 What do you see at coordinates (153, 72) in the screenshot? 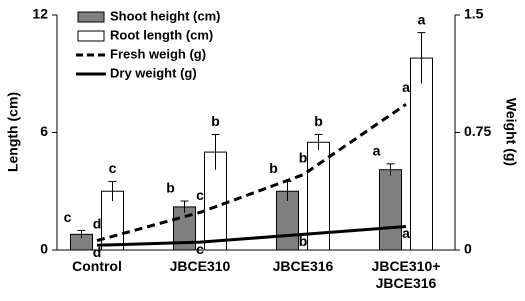
I see `legend-label: Dry weight (g)` at bounding box center [153, 72].